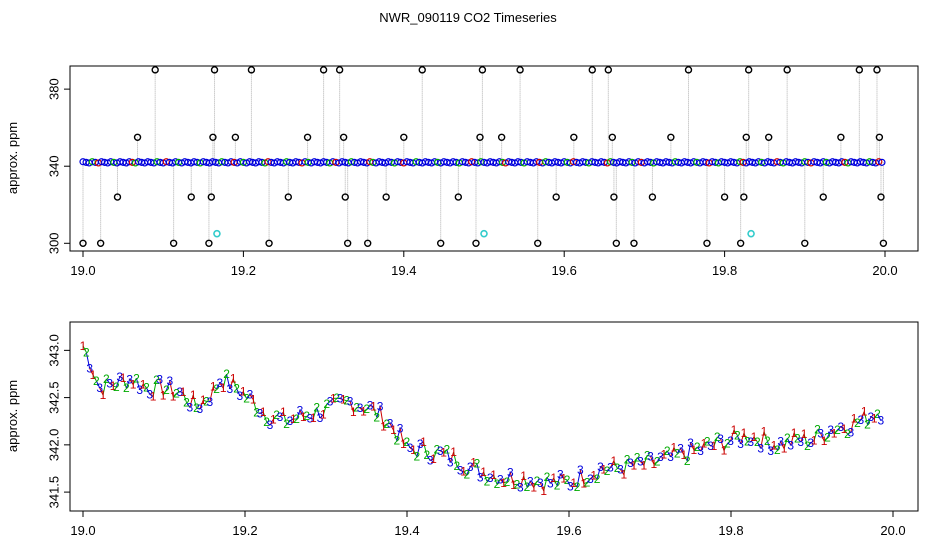 The width and height of the screenshot is (936, 545). I want to click on y-tick-label: 342.5, so click(53, 397).